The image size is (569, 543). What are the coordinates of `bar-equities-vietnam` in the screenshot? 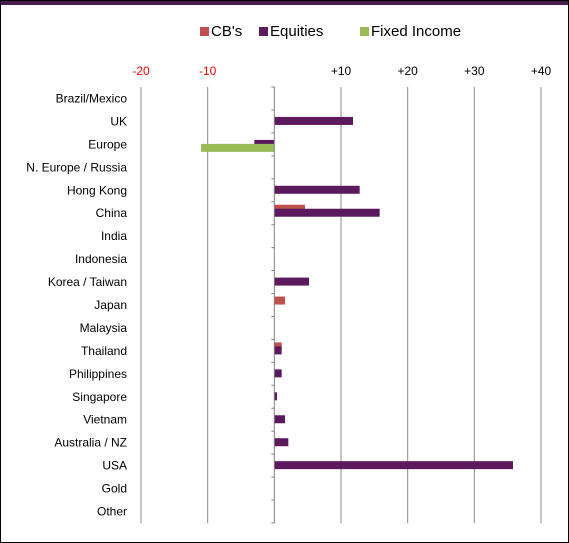 It's located at (279, 419).